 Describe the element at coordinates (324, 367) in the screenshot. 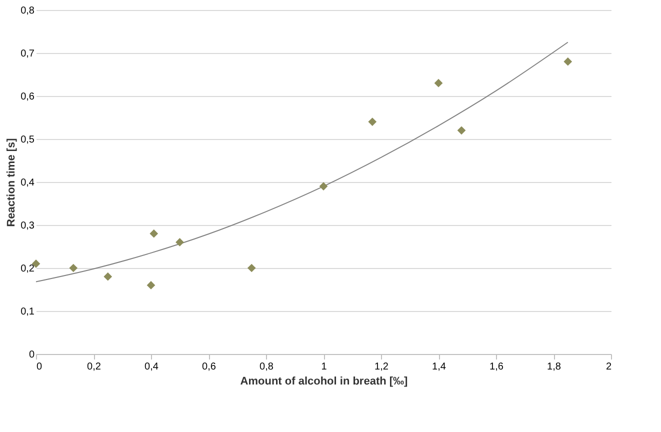

I see `x-tick-label: 1` at that location.